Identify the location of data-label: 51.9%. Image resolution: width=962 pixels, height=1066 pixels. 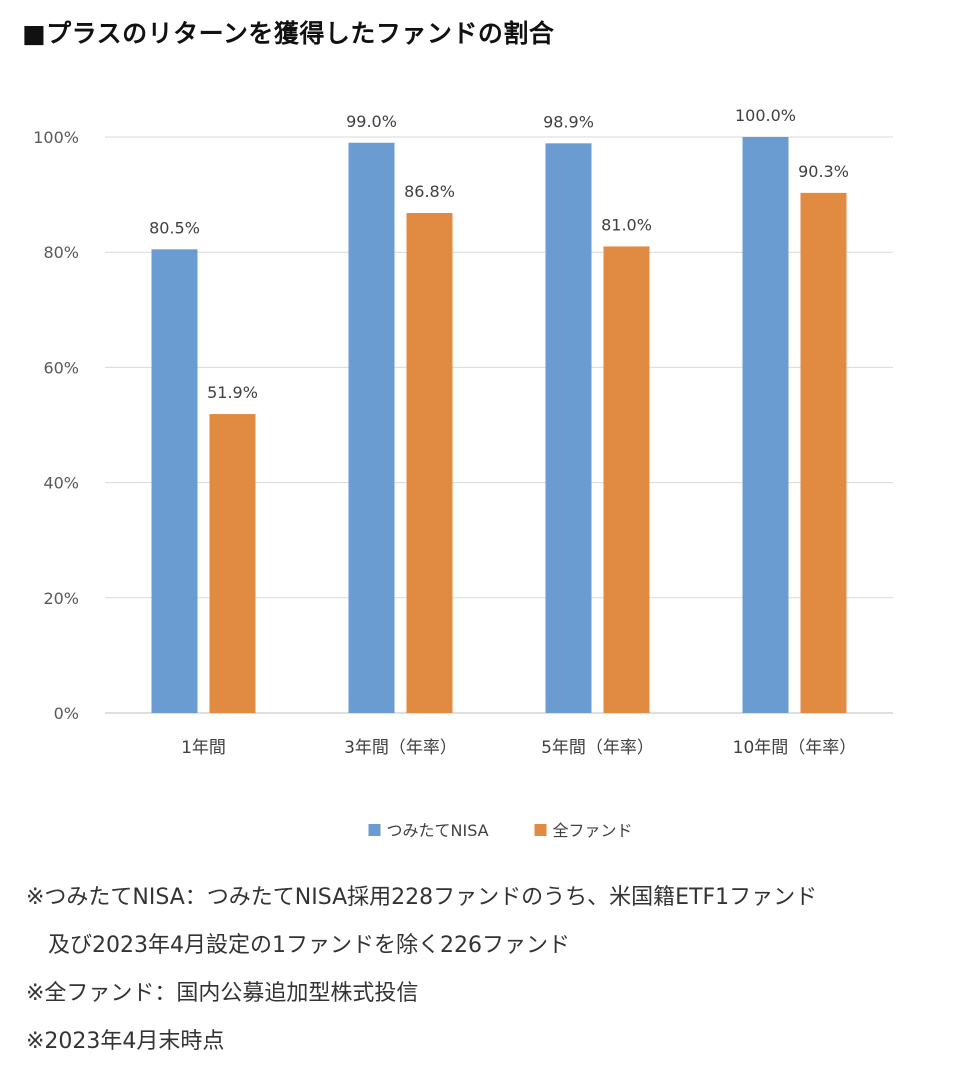
(232, 392).